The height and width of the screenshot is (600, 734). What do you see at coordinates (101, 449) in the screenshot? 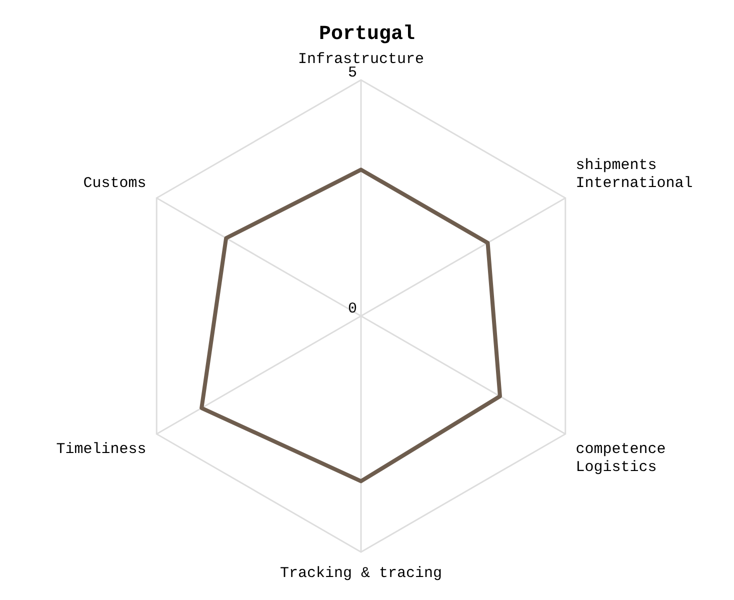
I see `spoke-label: Timeliness` at bounding box center [101, 449].